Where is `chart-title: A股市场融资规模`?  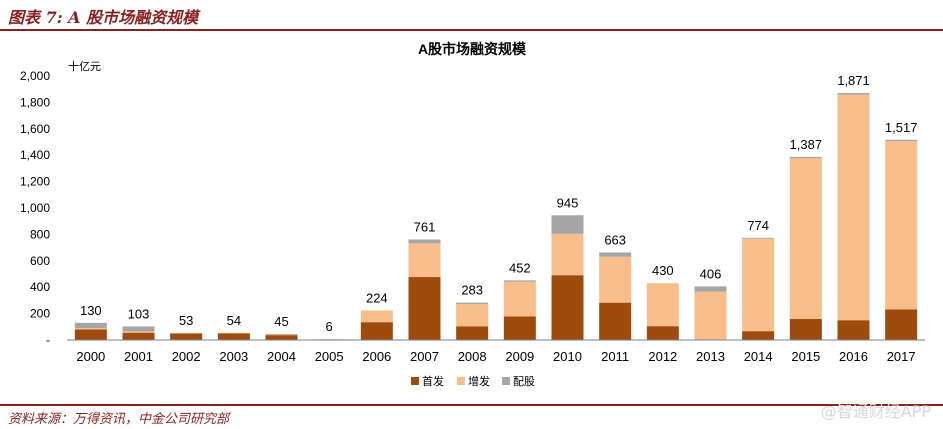 chart-title: A股市场融资规模 is located at coordinates (472, 49).